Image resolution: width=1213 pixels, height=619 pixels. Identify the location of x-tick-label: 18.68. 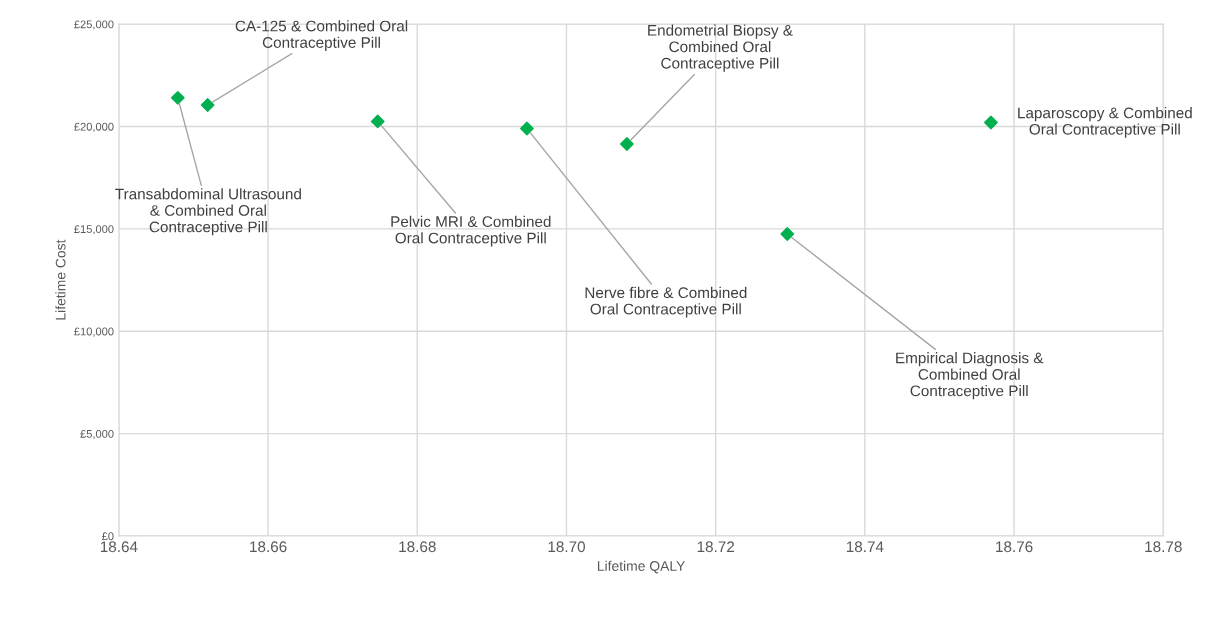
(417, 547).